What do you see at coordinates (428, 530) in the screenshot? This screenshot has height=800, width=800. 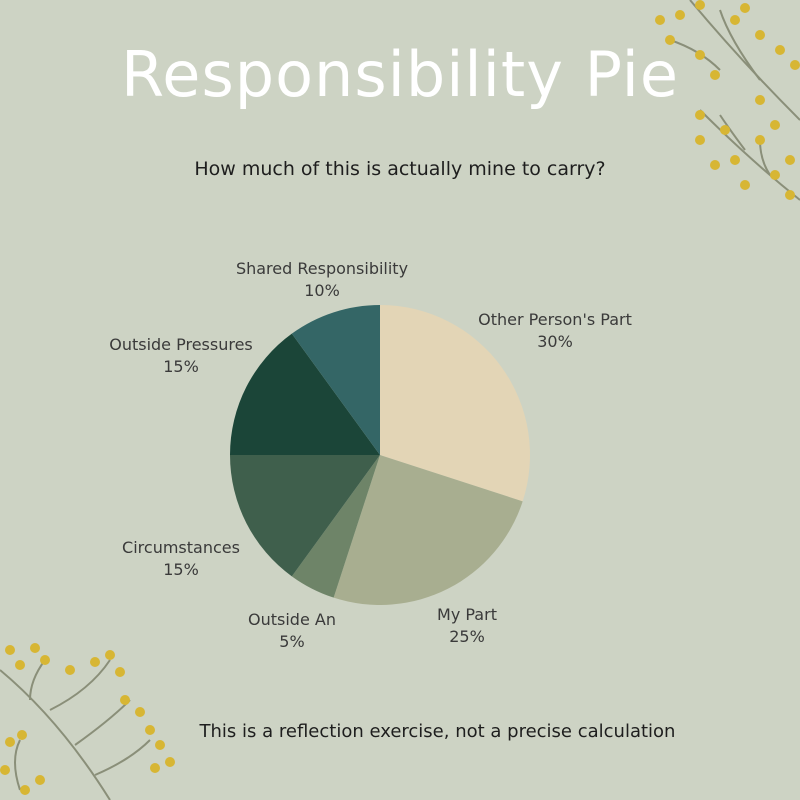 I see `pie-slice-my-part` at bounding box center [428, 530].